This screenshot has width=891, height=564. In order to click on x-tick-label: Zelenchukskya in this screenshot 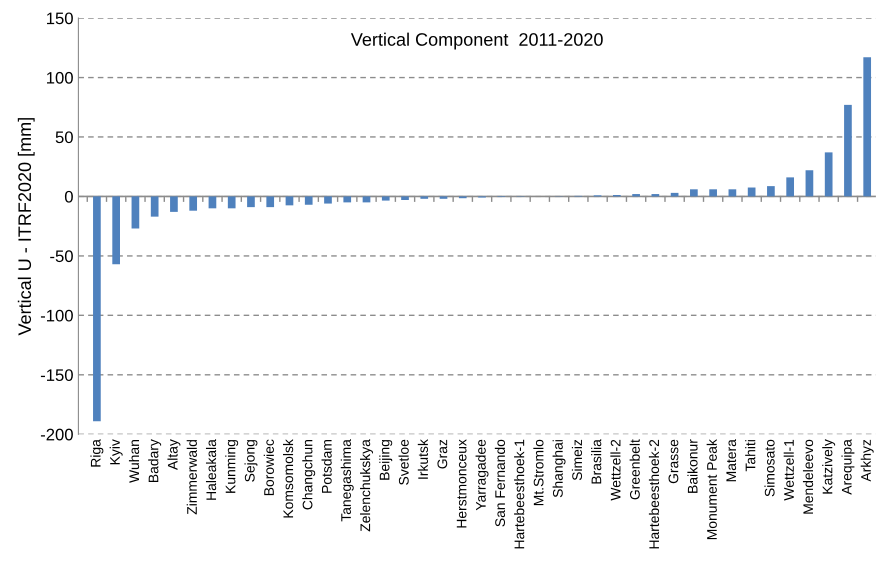, I will do `click(366, 485)`.